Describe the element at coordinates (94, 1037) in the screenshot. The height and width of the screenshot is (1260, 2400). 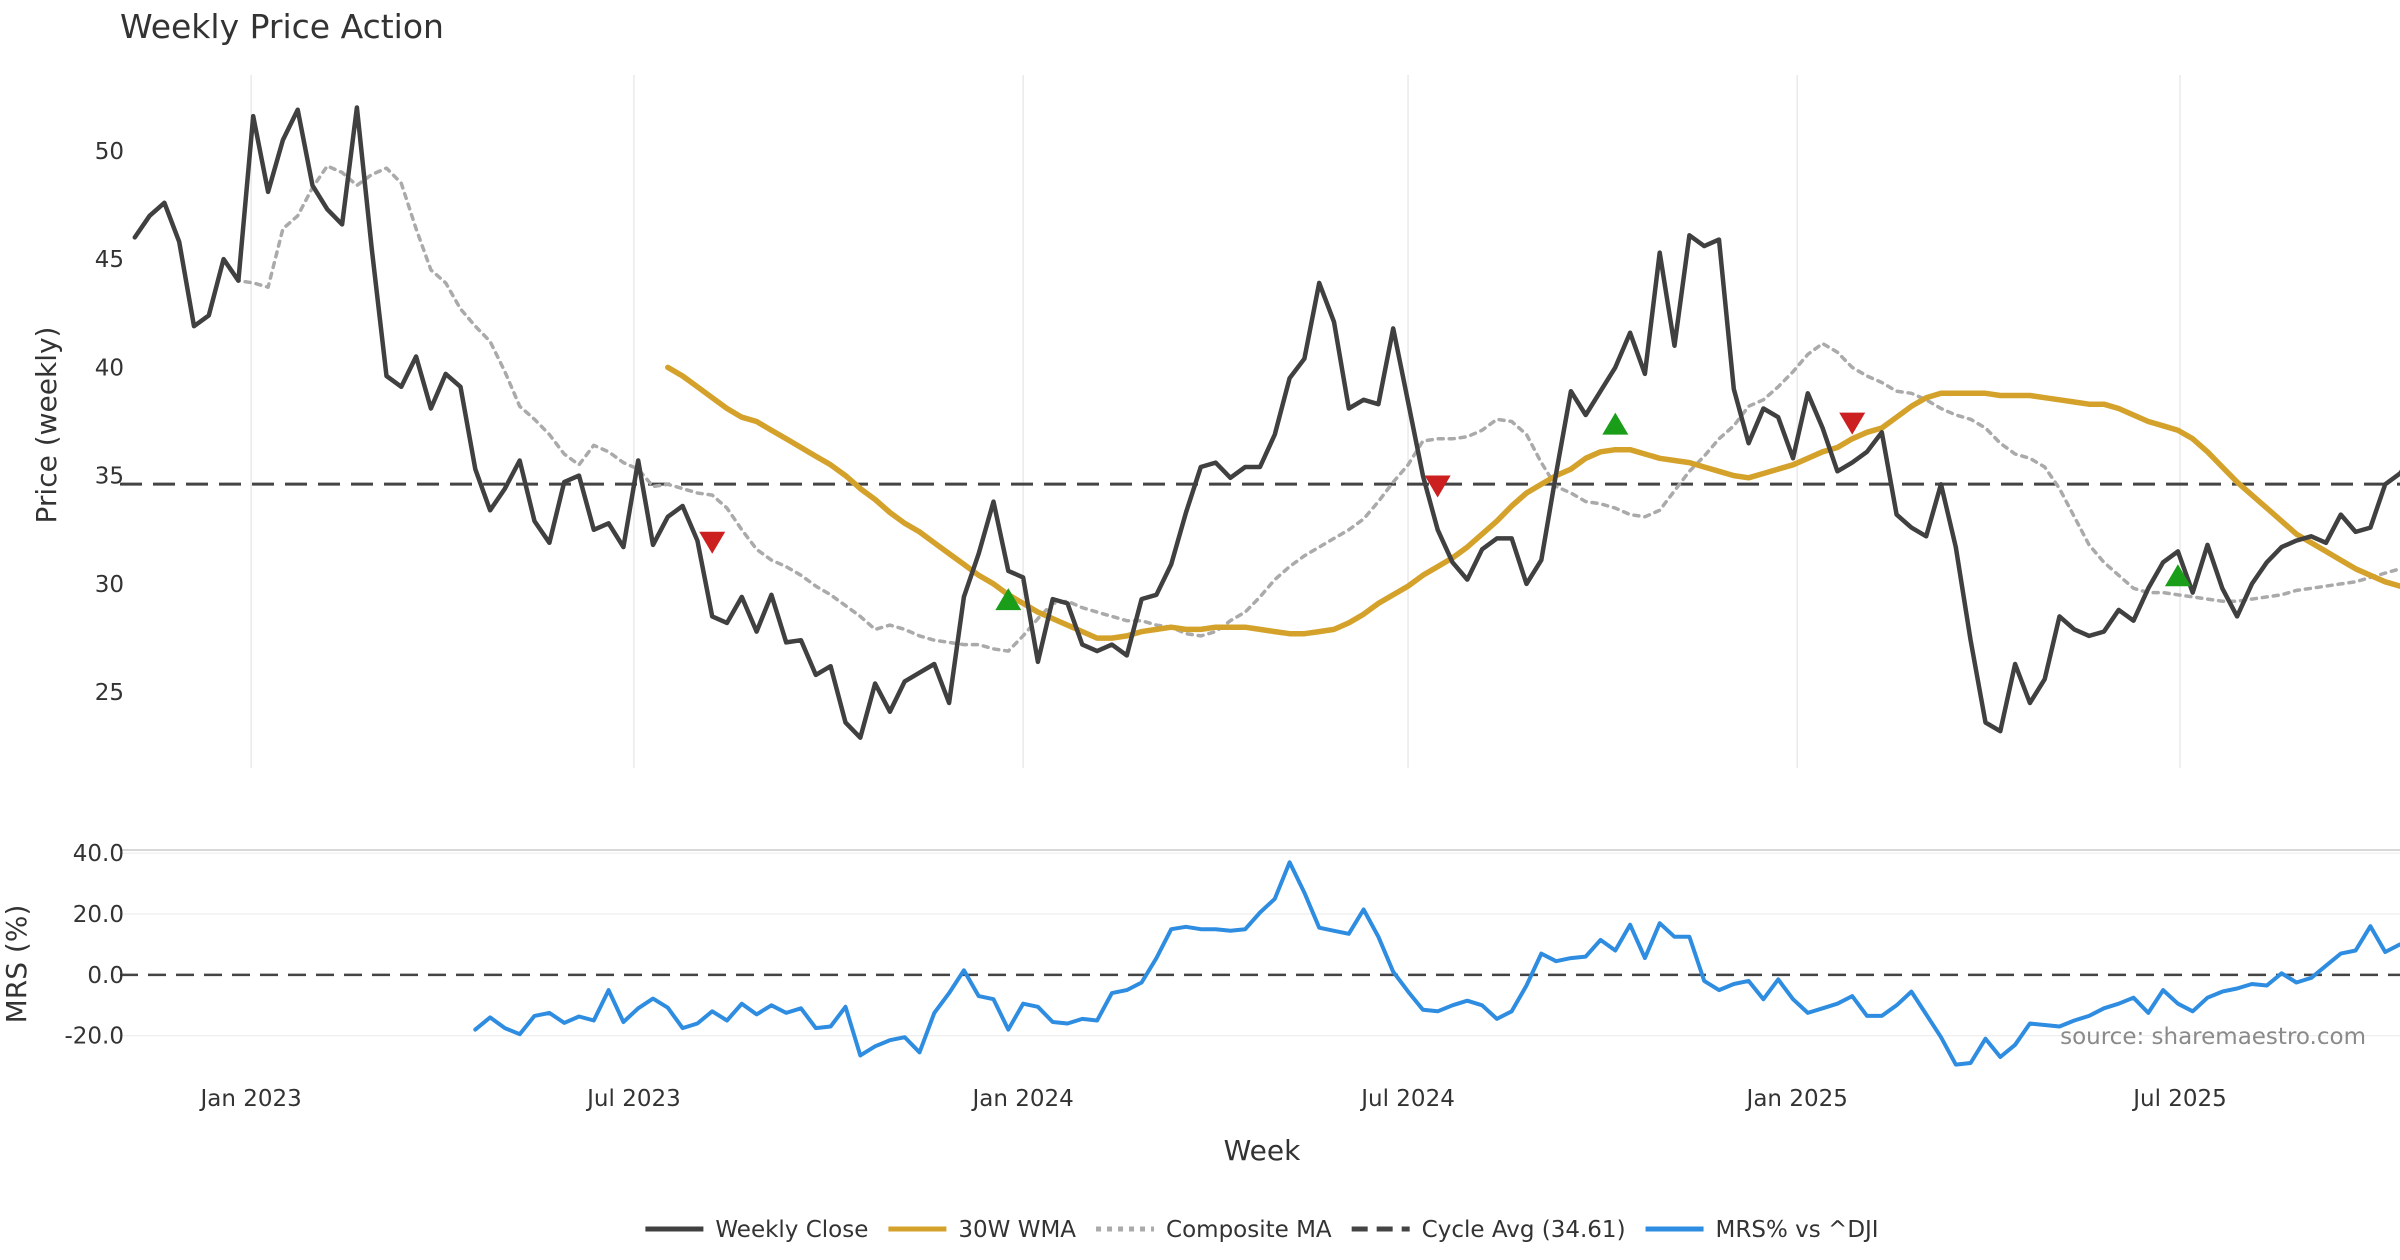
I see `mrs-y-tick-label: -20.0` at that location.